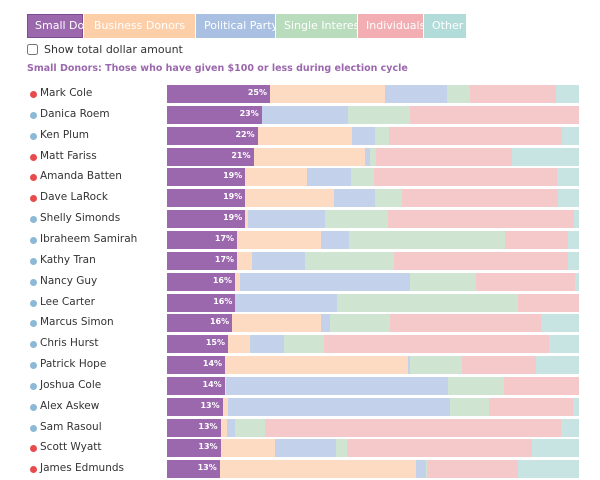 This screenshot has width=600, height=480. Describe the element at coordinates (67, 26) in the screenshot. I see `tab-small-donors: Small Donors` at that location.